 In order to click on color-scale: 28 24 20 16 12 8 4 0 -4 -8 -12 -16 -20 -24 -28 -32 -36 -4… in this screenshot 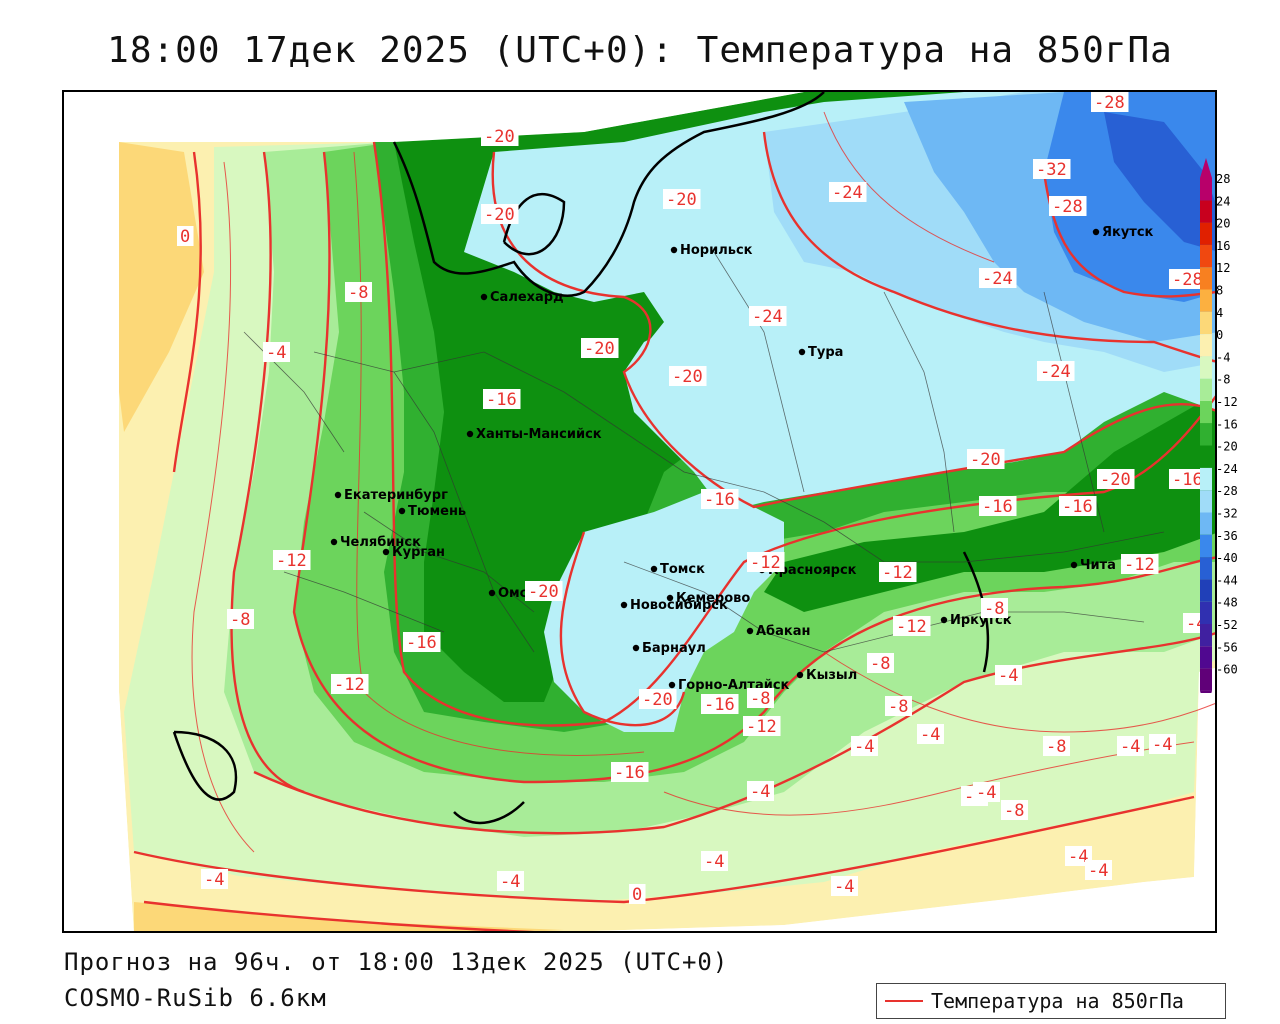, I will do `click(1219, 425)`.